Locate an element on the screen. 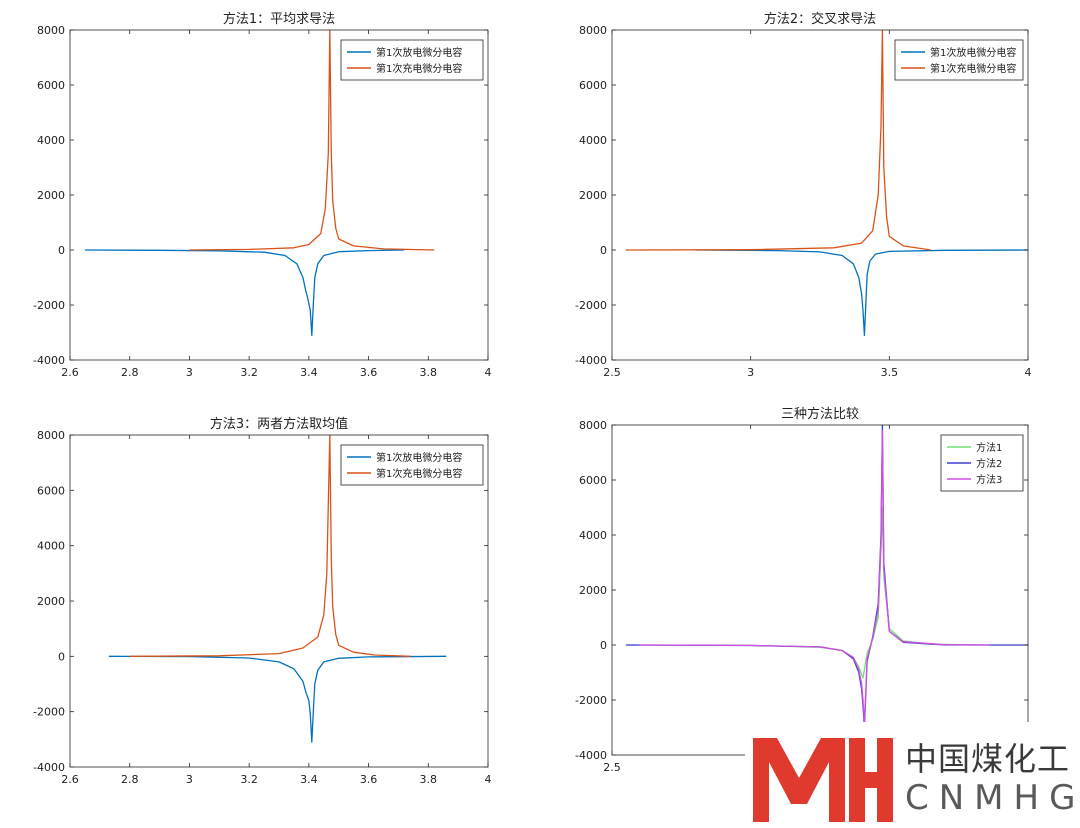 This screenshot has width=1080, height=828. legend-label: 方法2 is located at coordinates (989, 463).